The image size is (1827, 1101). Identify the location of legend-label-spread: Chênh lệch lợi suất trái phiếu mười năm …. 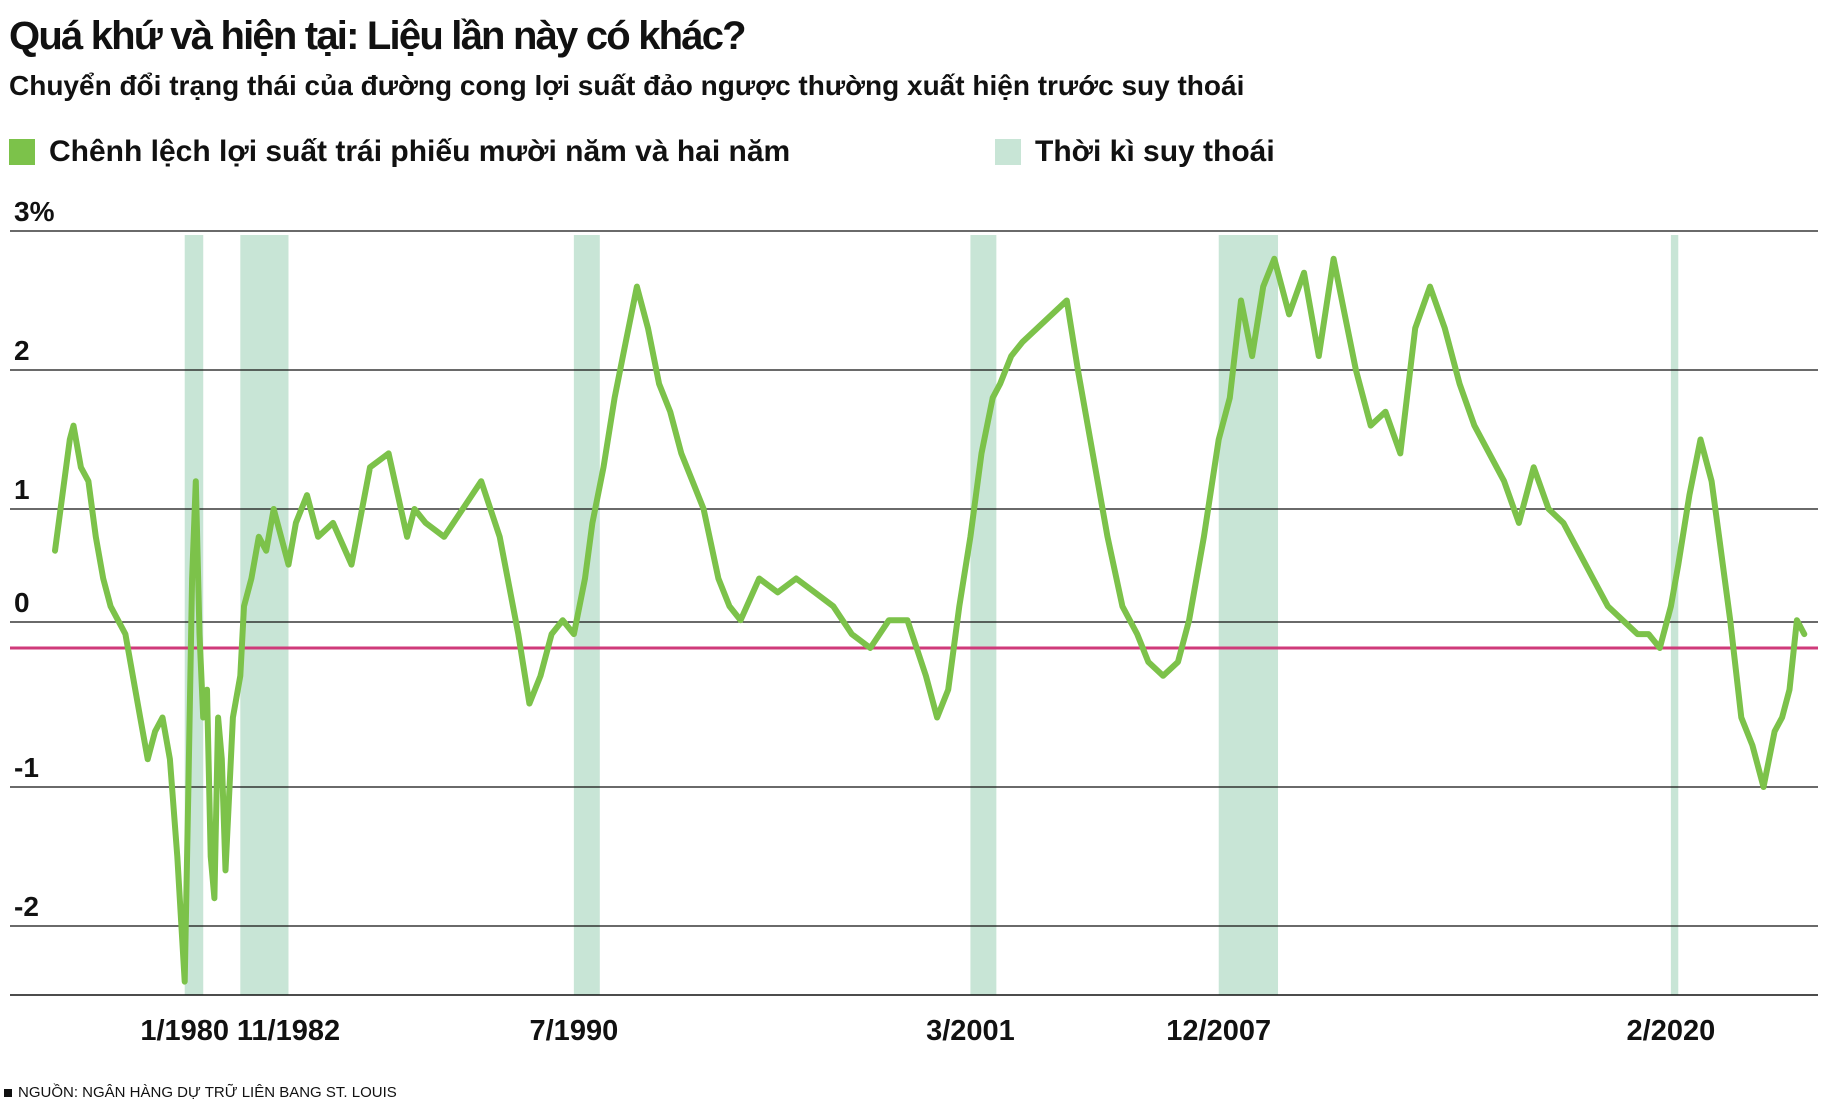
(420, 151).